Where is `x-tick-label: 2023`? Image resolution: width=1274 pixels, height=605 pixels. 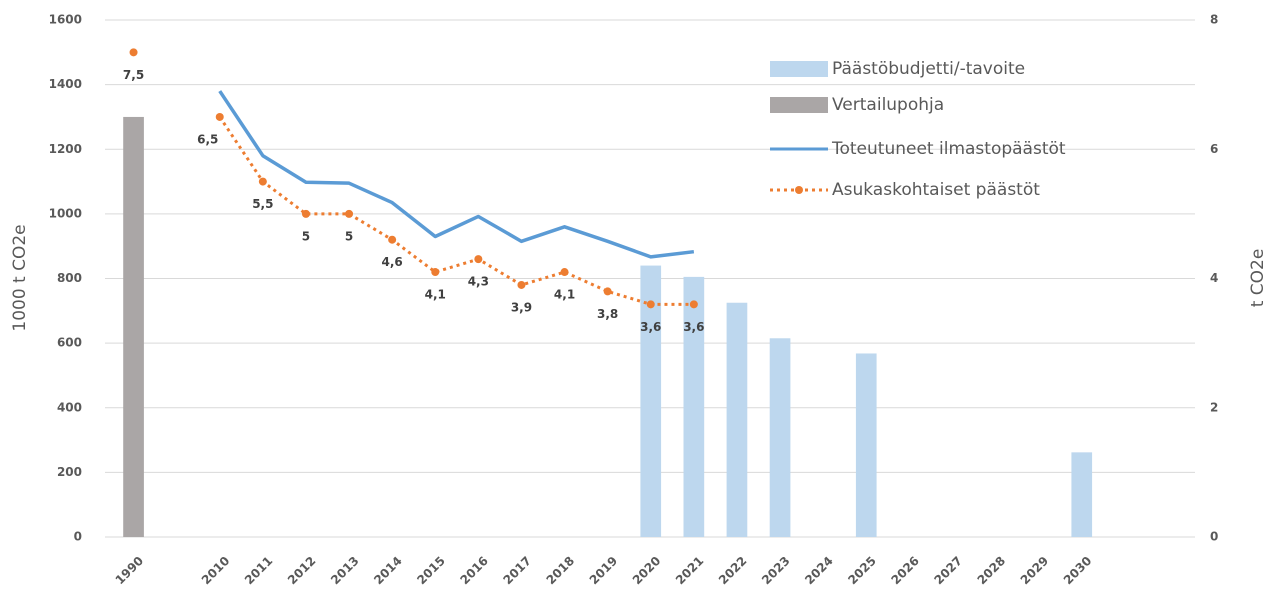 x-tick-label: 2023 is located at coordinates (776, 571).